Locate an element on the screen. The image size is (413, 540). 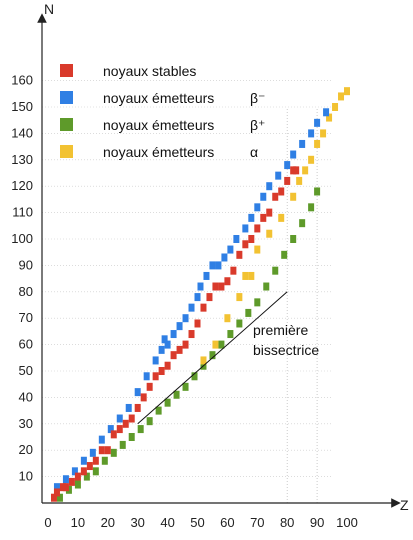
x-tick-label: 80 is located at coordinates (287, 522).